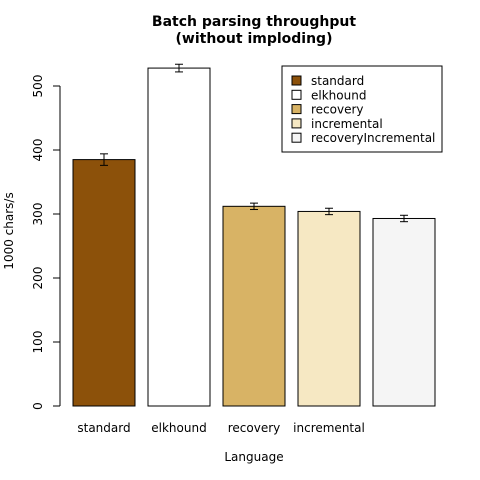  Describe the element at coordinates (296, 80) in the screenshot. I see `legend-swatch-standard` at that location.